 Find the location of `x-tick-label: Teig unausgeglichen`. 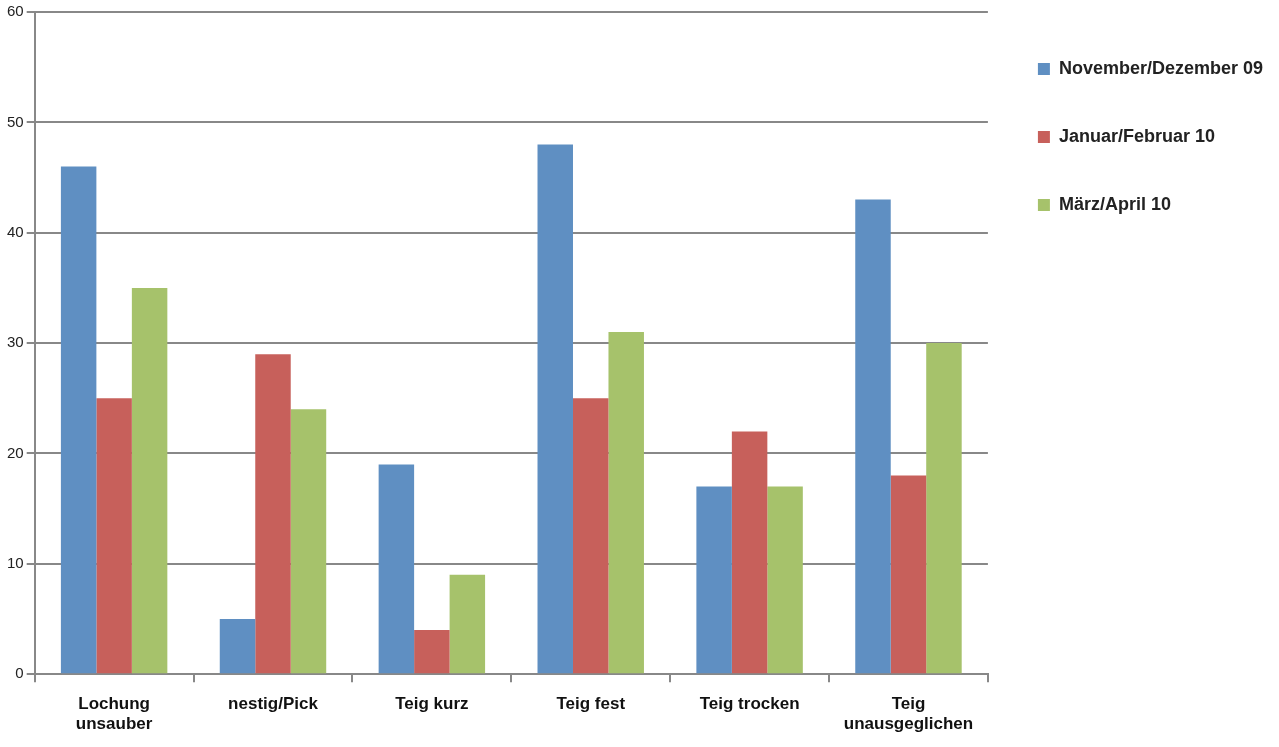

x-tick-label: Teig unausgeglichen is located at coordinates (908, 714).